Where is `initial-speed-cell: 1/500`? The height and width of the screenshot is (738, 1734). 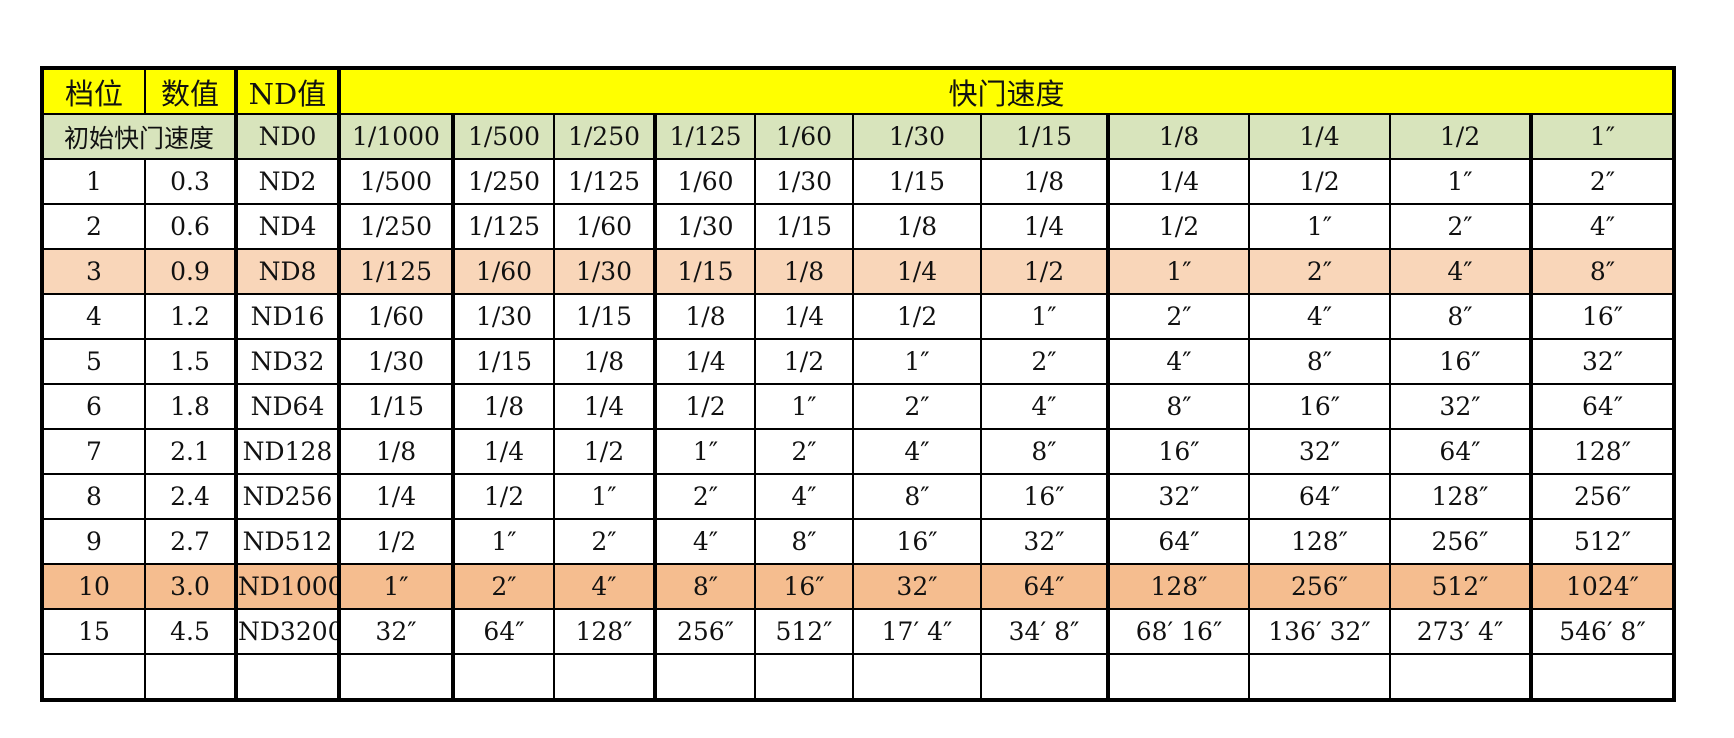
initial-speed-cell: 1/500 is located at coordinates (503, 136).